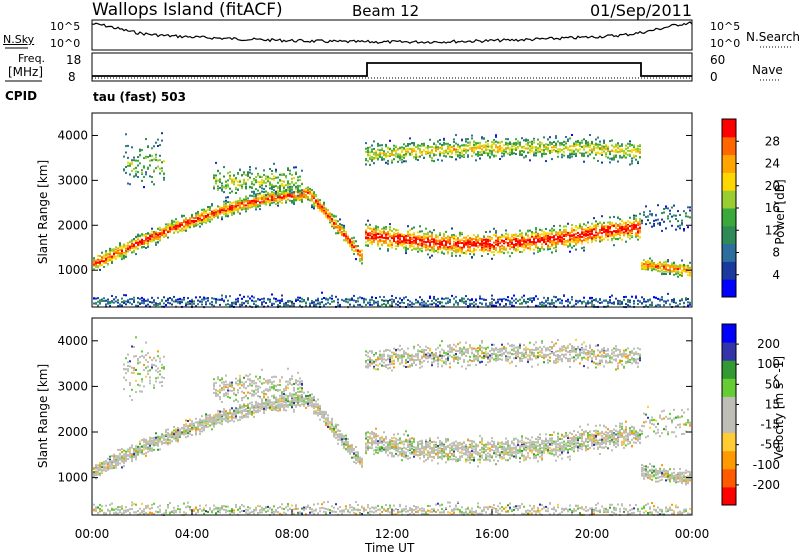  What do you see at coordinates (772, 164) in the screenshot?
I see `power-colorbar-tick-label-5: 24` at bounding box center [772, 164].